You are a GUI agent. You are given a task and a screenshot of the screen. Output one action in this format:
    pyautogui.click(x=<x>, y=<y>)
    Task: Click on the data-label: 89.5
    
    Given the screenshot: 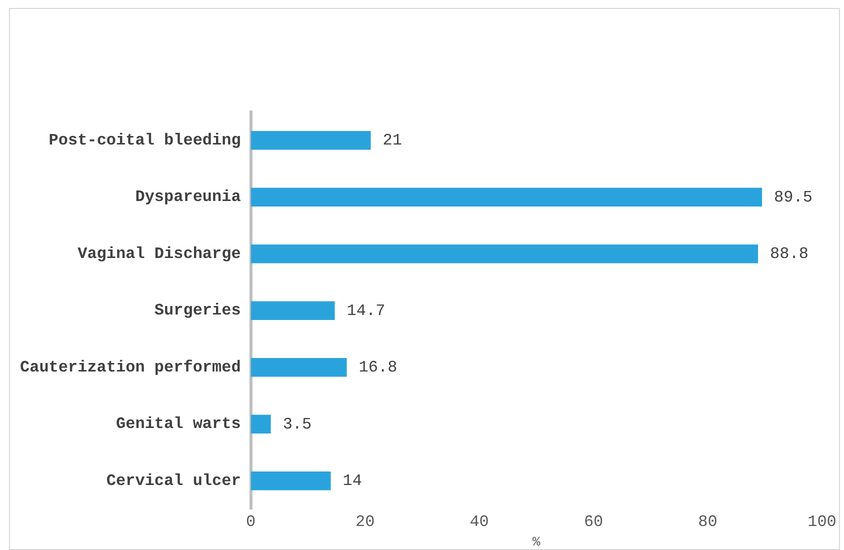 What is the action you would take?
    pyautogui.click(x=793, y=197)
    